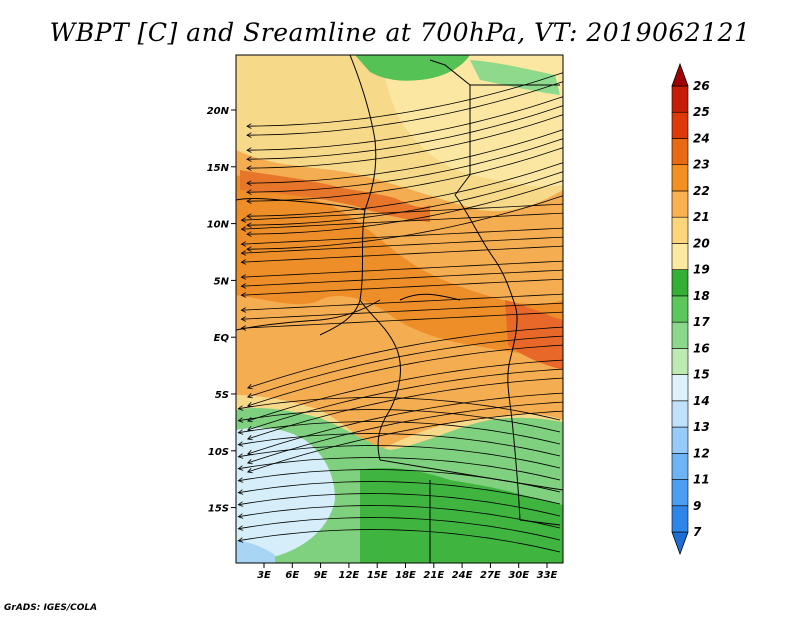  I want to click on lon-label: 27E, so click(490, 575).